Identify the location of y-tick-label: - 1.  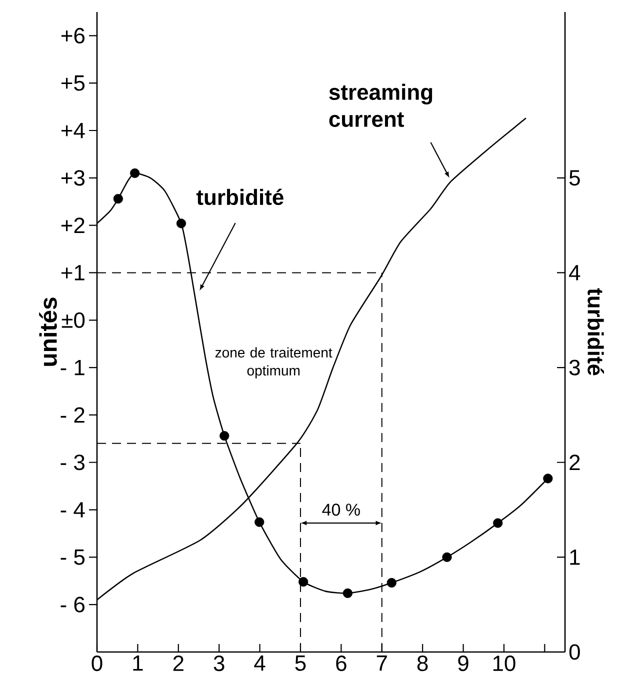
(72, 368).